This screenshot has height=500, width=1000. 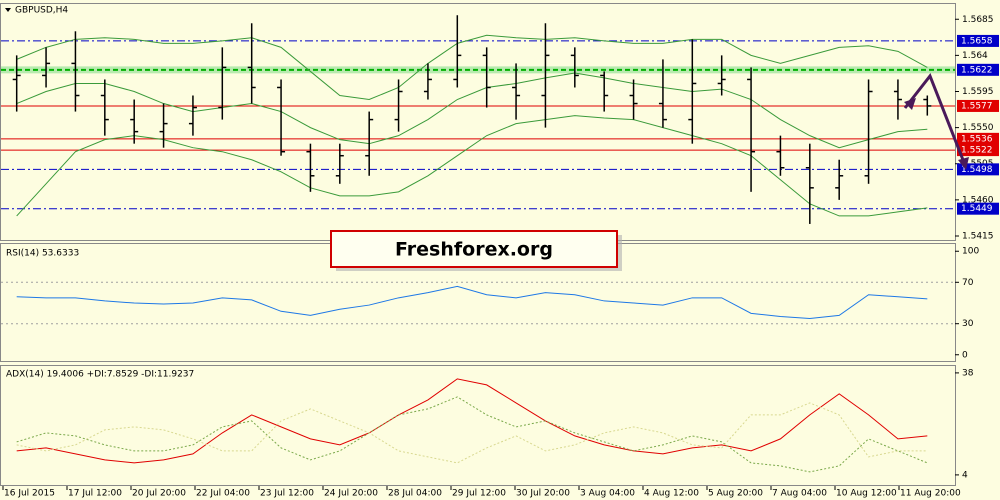 What do you see at coordinates (968, 373) in the screenshot?
I see `y-tick-label: 38` at bounding box center [968, 373].